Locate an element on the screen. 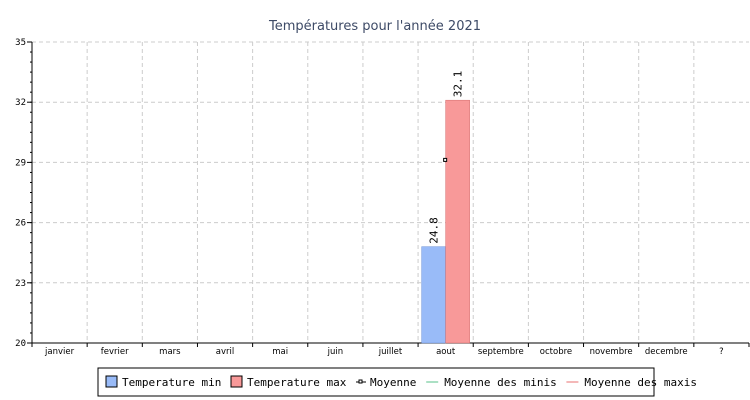  x-tick-label: novembre is located at coordinates (611, 352).